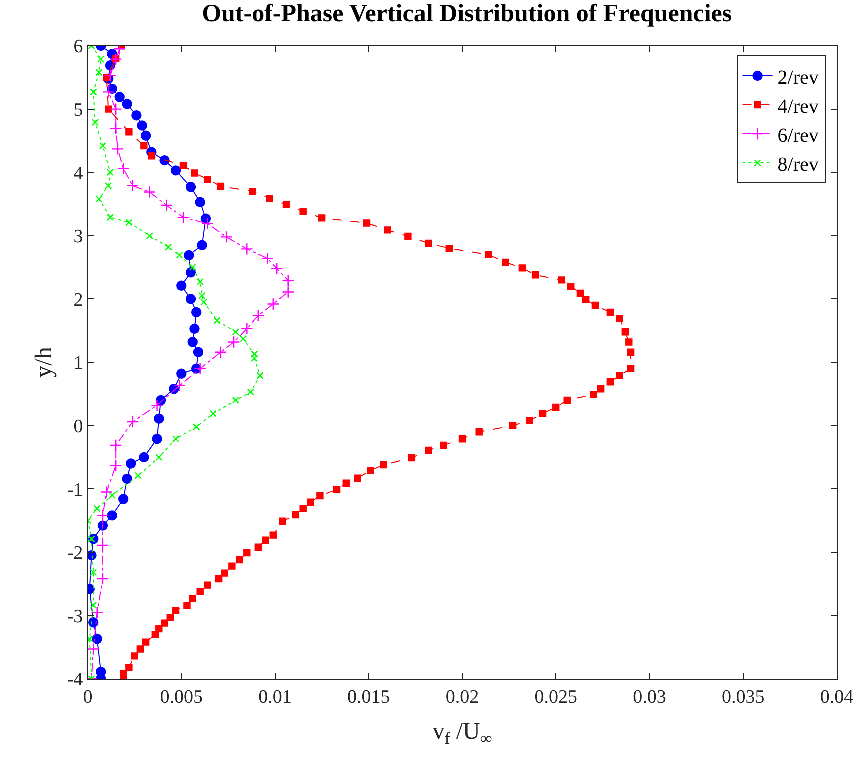  Describe the element at coordinates (79, 300) in the screenshot. I see `y-tick-label: 2` at that location.